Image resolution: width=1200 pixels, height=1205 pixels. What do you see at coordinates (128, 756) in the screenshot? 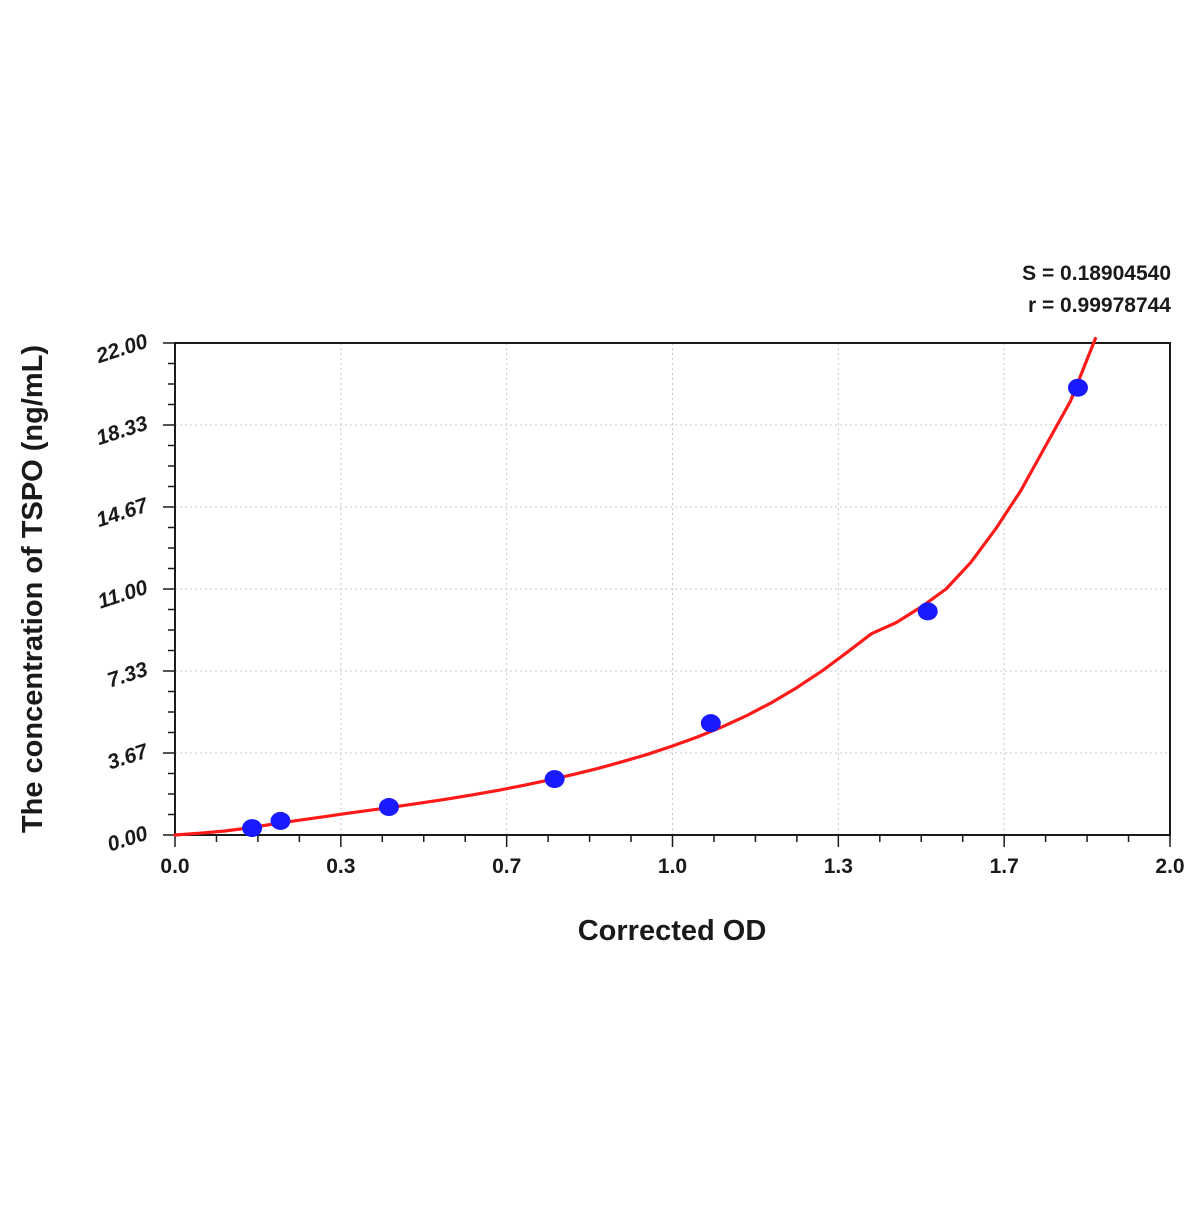
I see `y-tick-label: 3.67` at bounding box center [128, 756].